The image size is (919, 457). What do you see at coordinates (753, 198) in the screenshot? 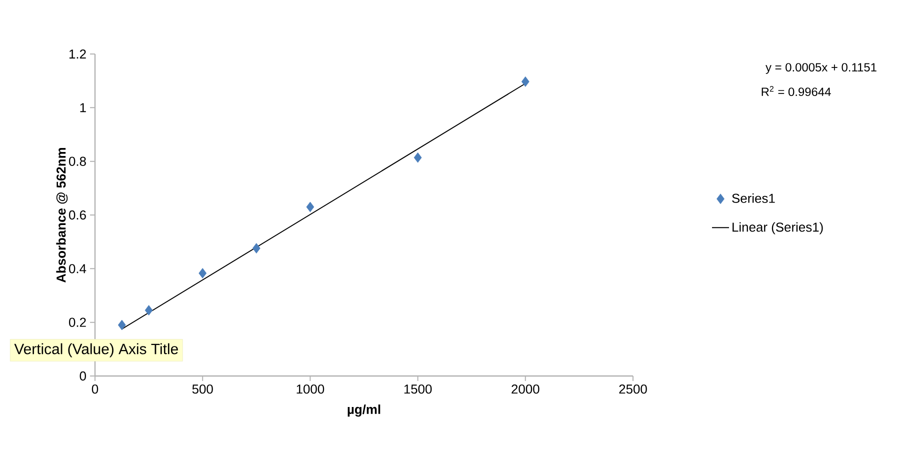
I see `legend-label: Series1` at bounding box center [753, 198].